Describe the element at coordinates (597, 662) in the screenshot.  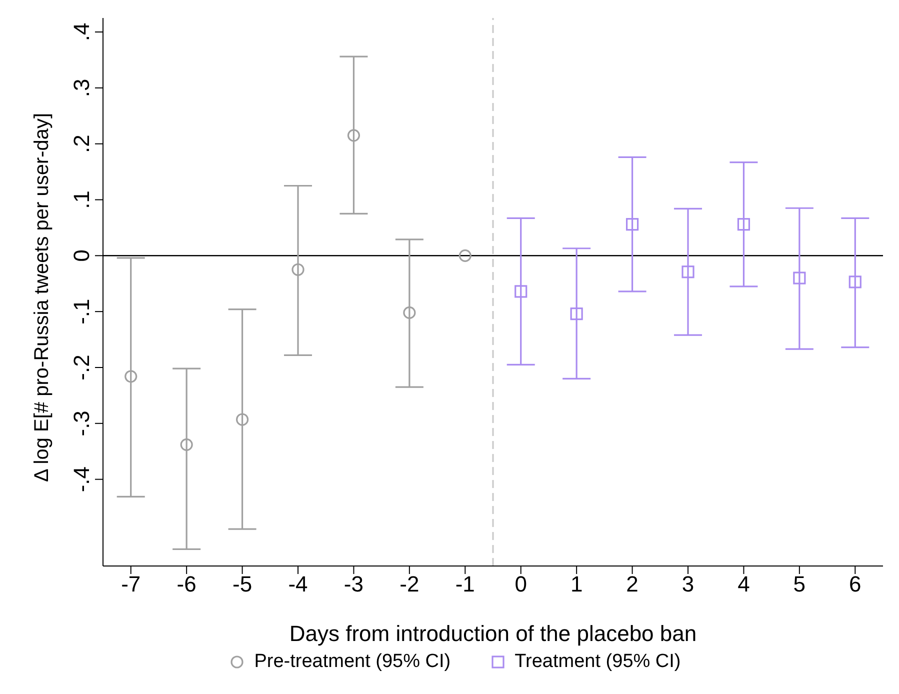
I see `legend-label: Treatment (95% CI)` at that location.